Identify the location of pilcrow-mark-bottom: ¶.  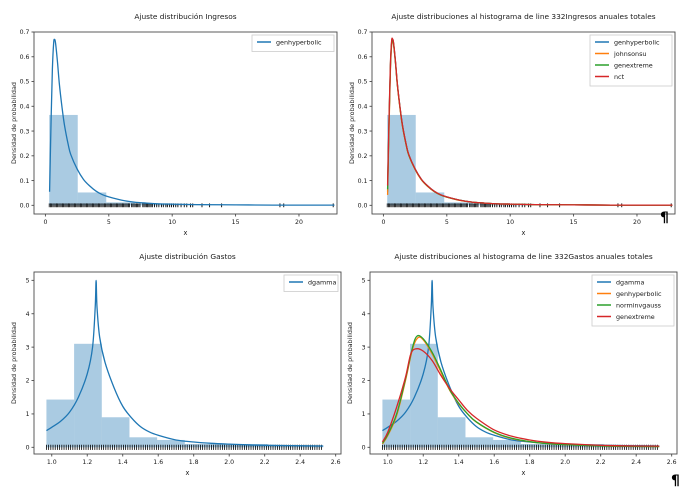
(675, 481).